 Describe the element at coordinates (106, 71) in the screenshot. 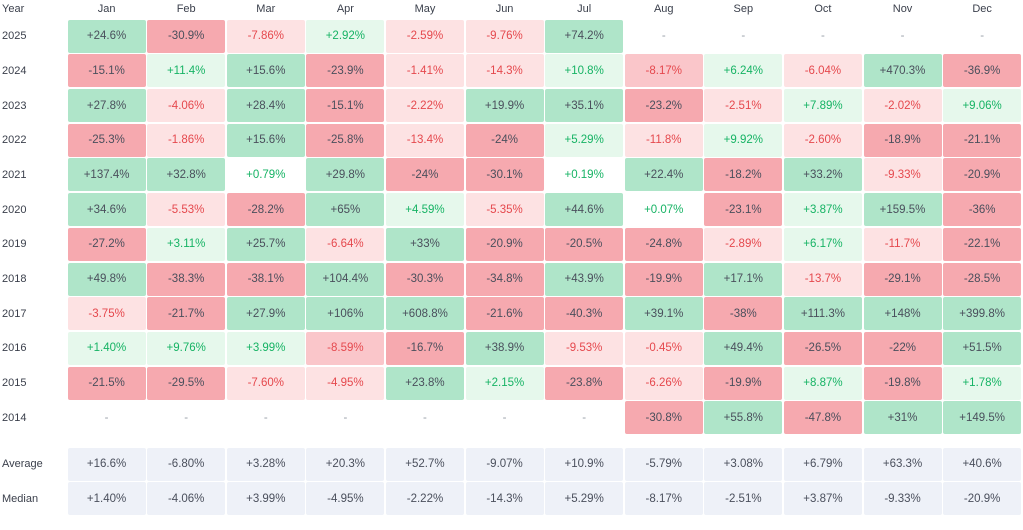

I see `return-cell-2024-jan: -15.1%` at that location.